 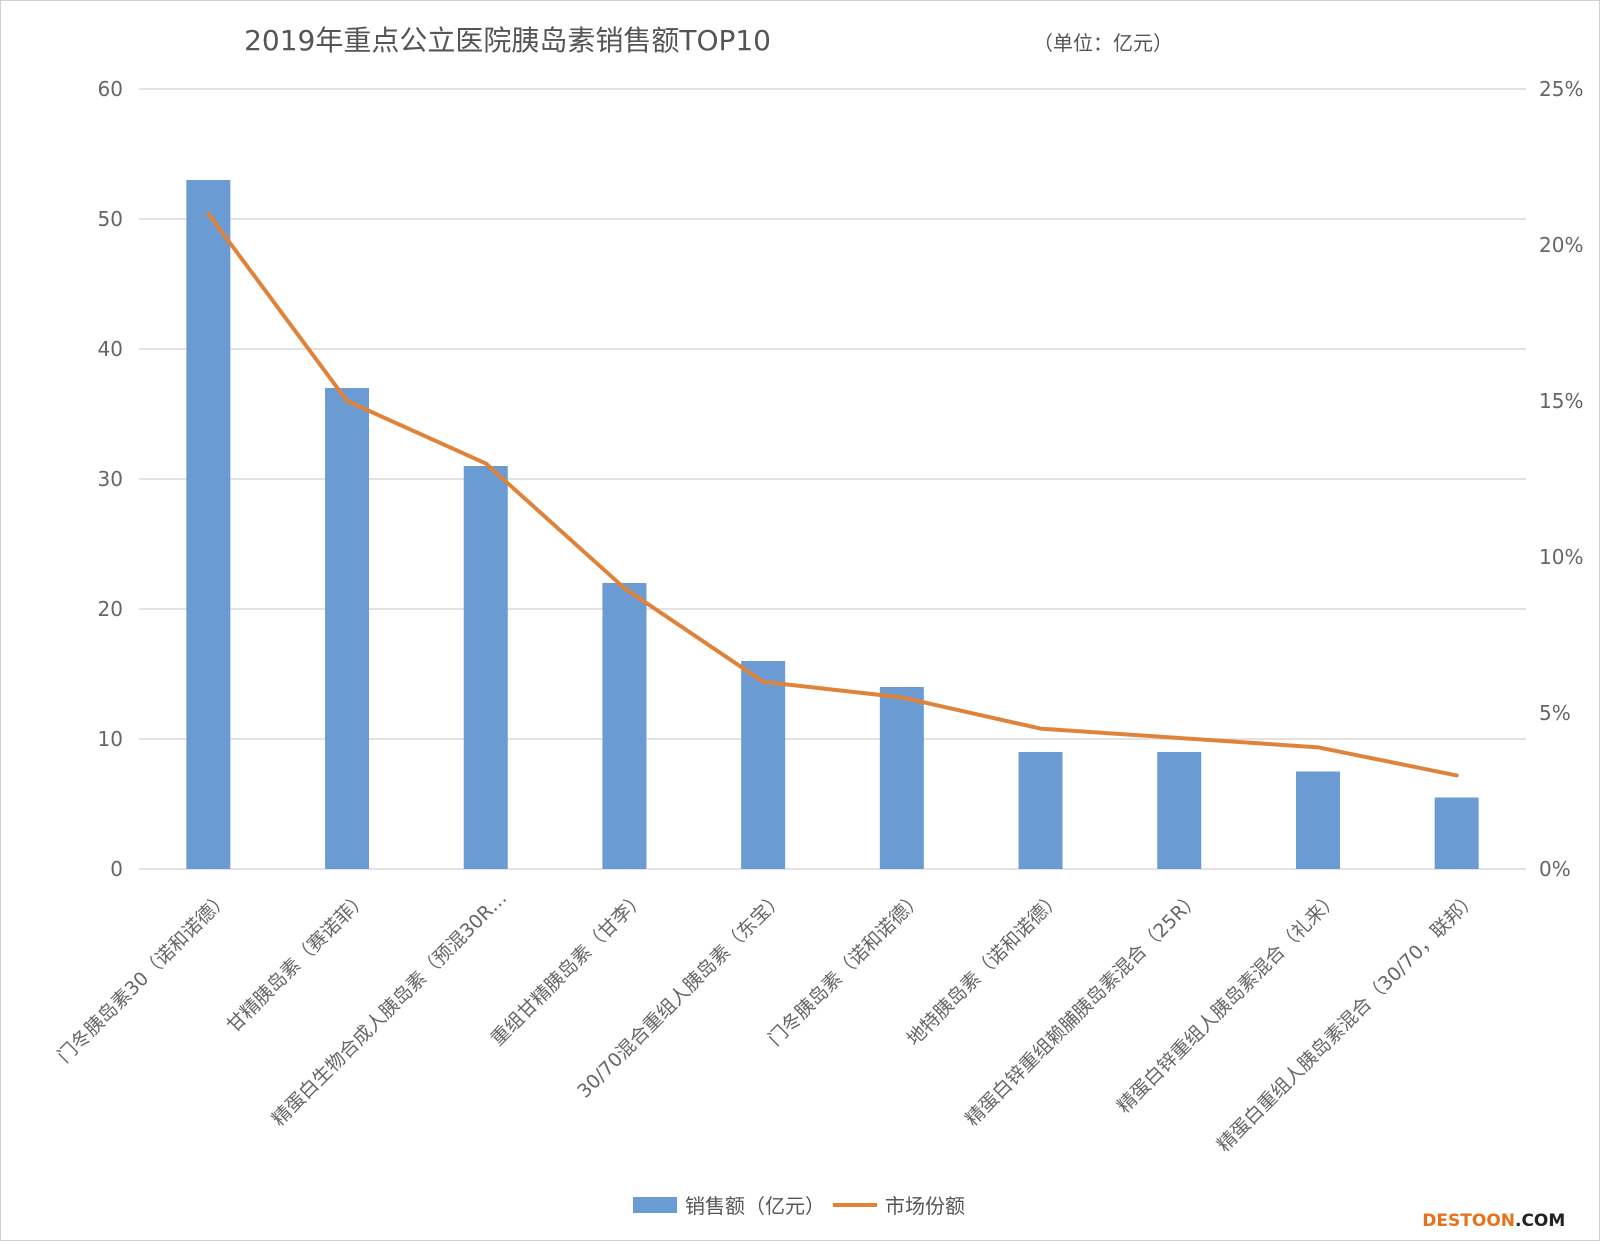 I want to click on left-tick-label: 20, so click(x=110, y=609).